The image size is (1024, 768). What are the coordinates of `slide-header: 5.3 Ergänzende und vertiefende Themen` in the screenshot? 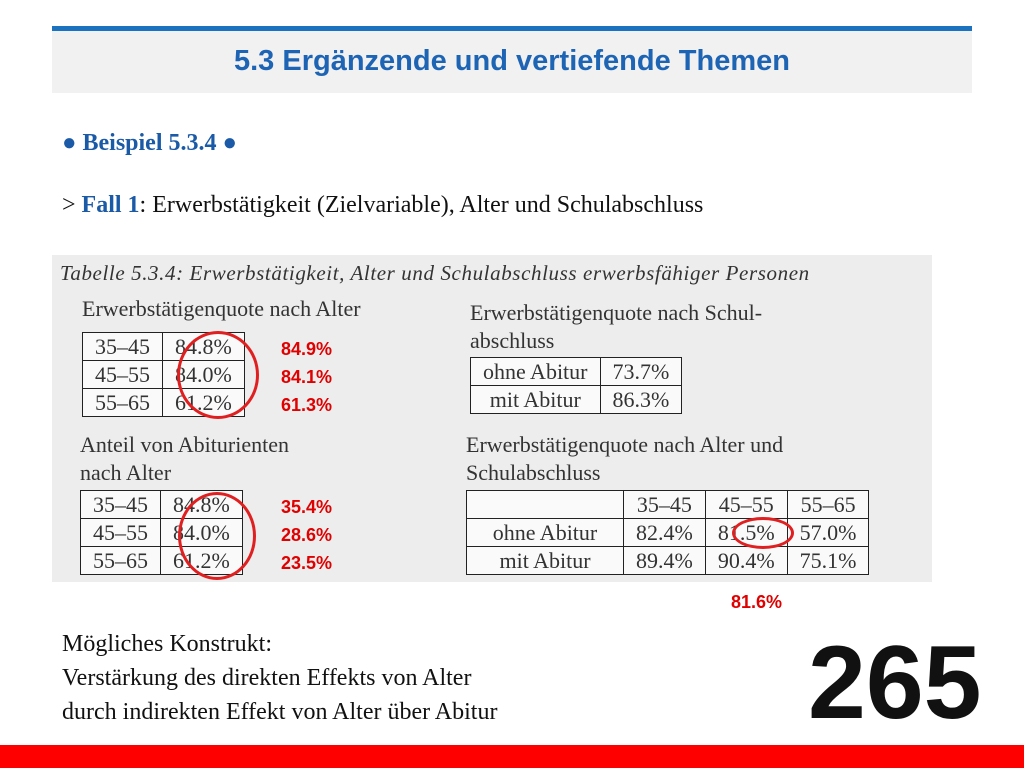 It's located at (512, 59).